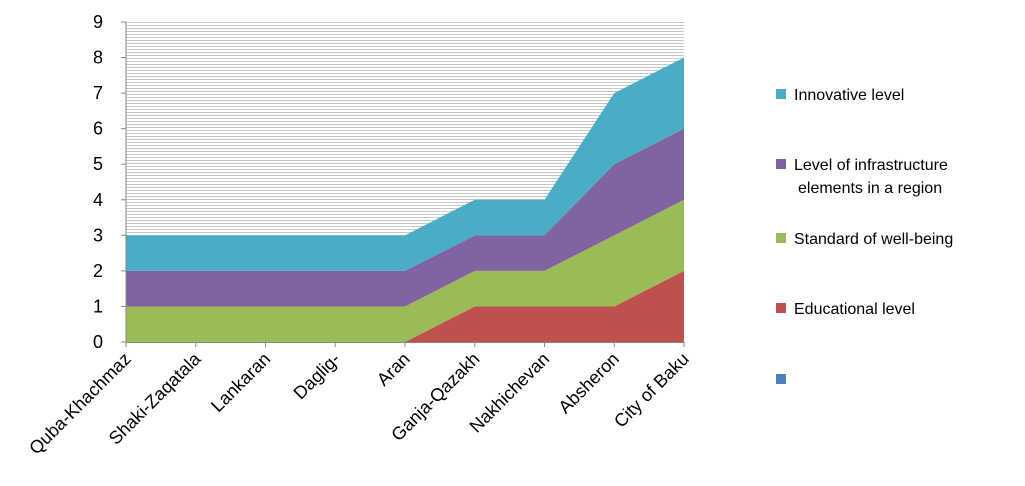 The height and width of the screenshot is (486, 1025). What do you see at coordinates (781, 238) in the screenshot?
I see `legend-swatch-wellbeing` at bounding box center [781, 238].